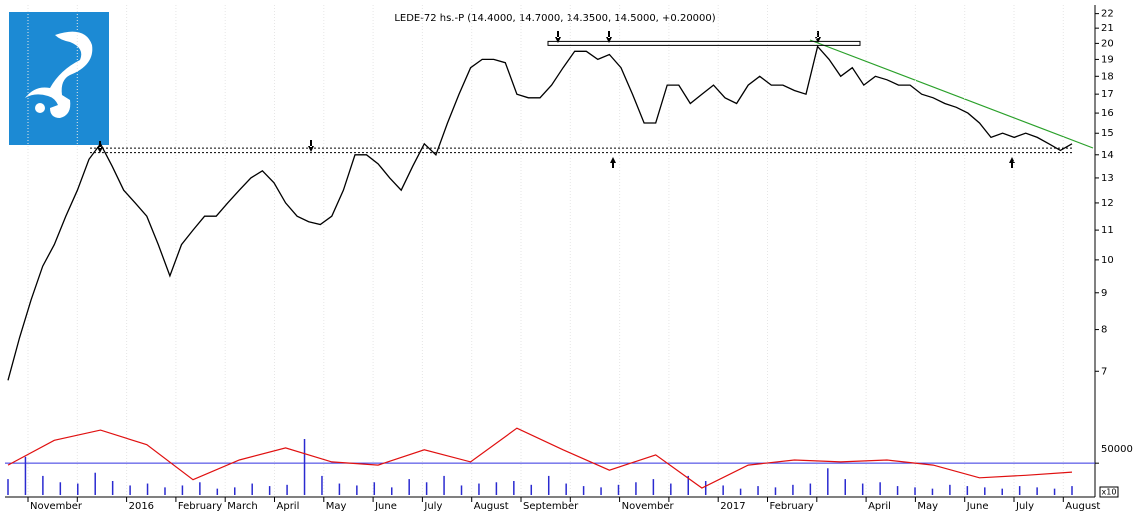 The width and height of the screenshot is (1142, 512). What do you see at coordinates (732, 506) in the screenshot?
I see `x-tick-label: 2017` at bounding box center [732, 506].